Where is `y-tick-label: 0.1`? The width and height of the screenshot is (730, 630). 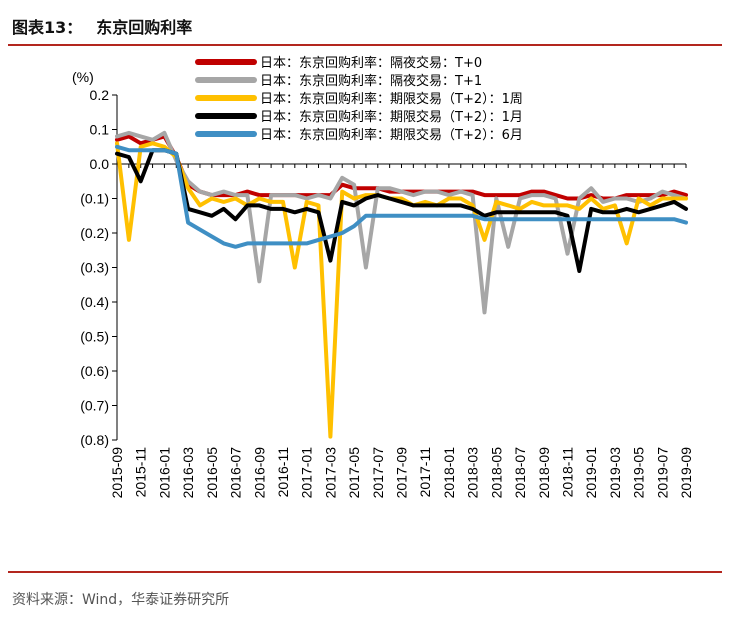
y-tick-label: 0.1 is located at coordinates (100, 130).